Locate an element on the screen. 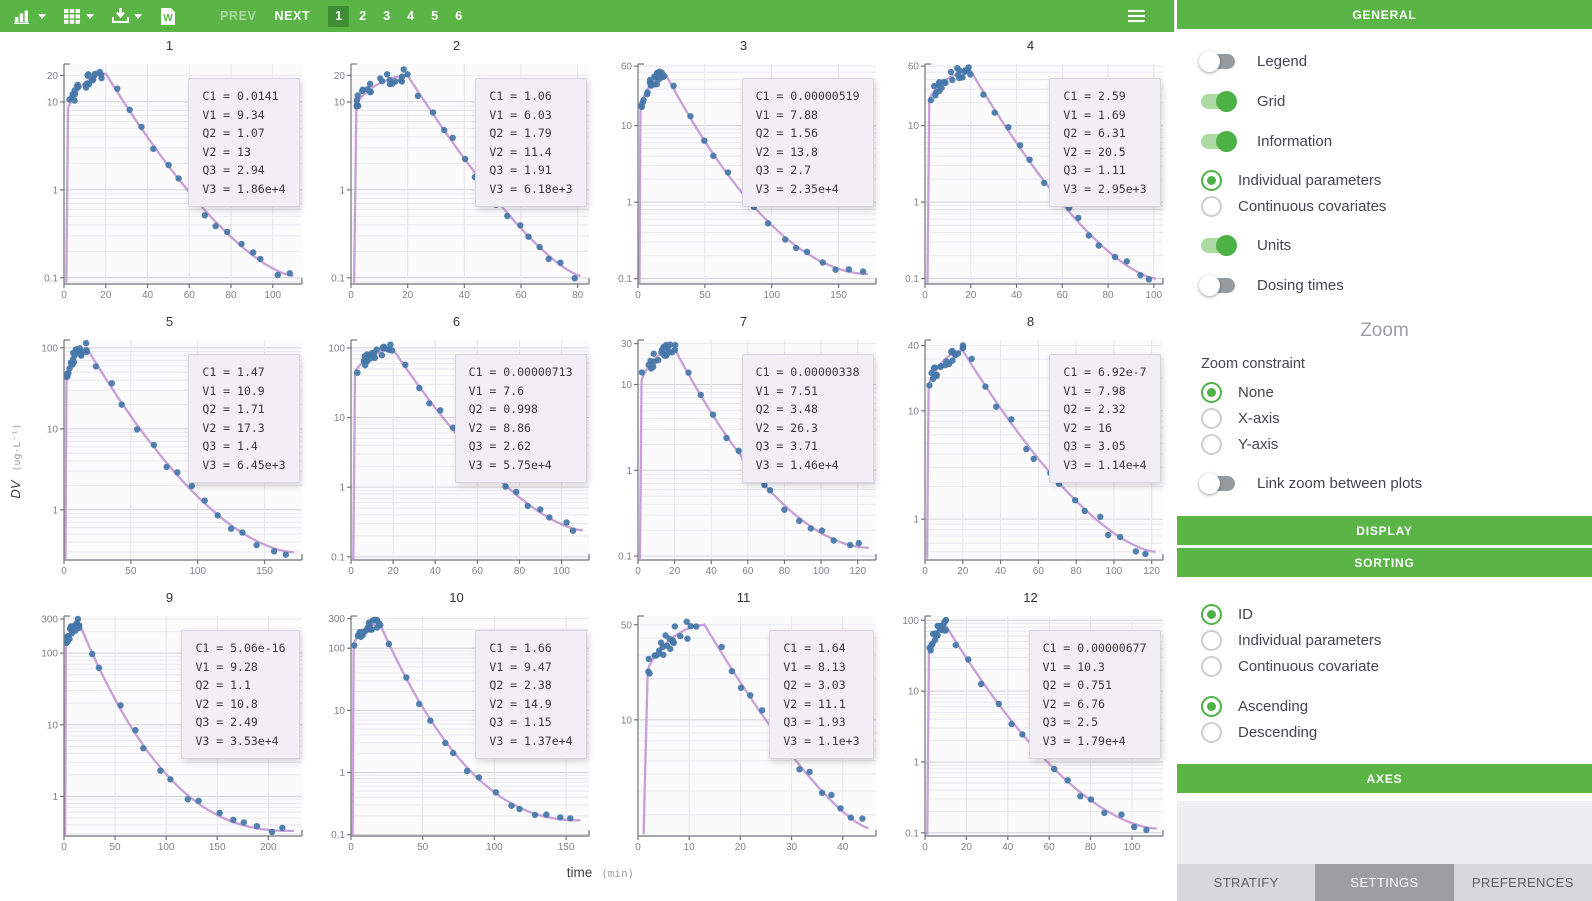 The image size is (1592, 901). chart-type-icon is located at coordinates (30, 16).